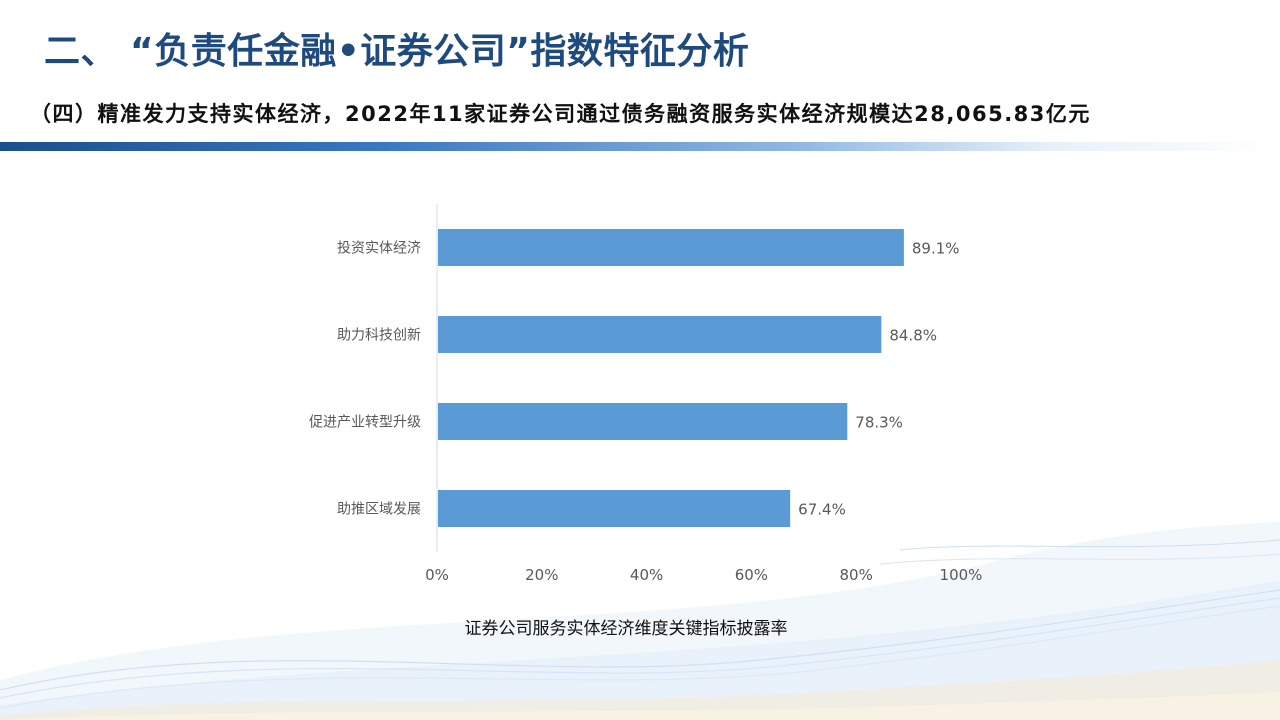 The width and height of the screenshot is (1280, 720). I want to click on data-label: 84.8%, so click(913, 336).